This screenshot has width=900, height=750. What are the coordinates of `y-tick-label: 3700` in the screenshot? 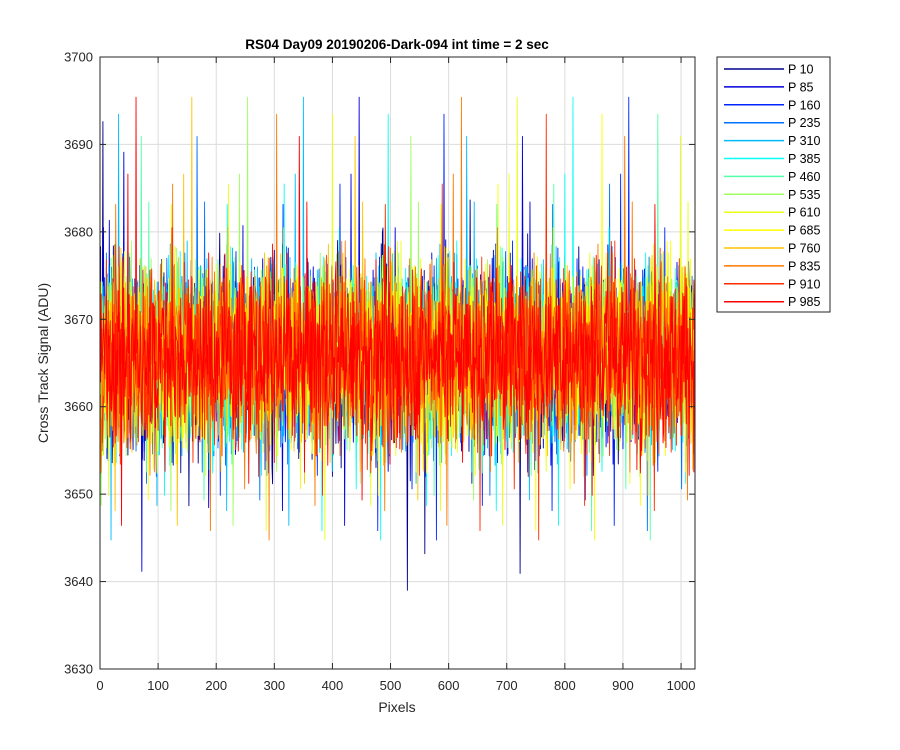 It's located at (78, 57).